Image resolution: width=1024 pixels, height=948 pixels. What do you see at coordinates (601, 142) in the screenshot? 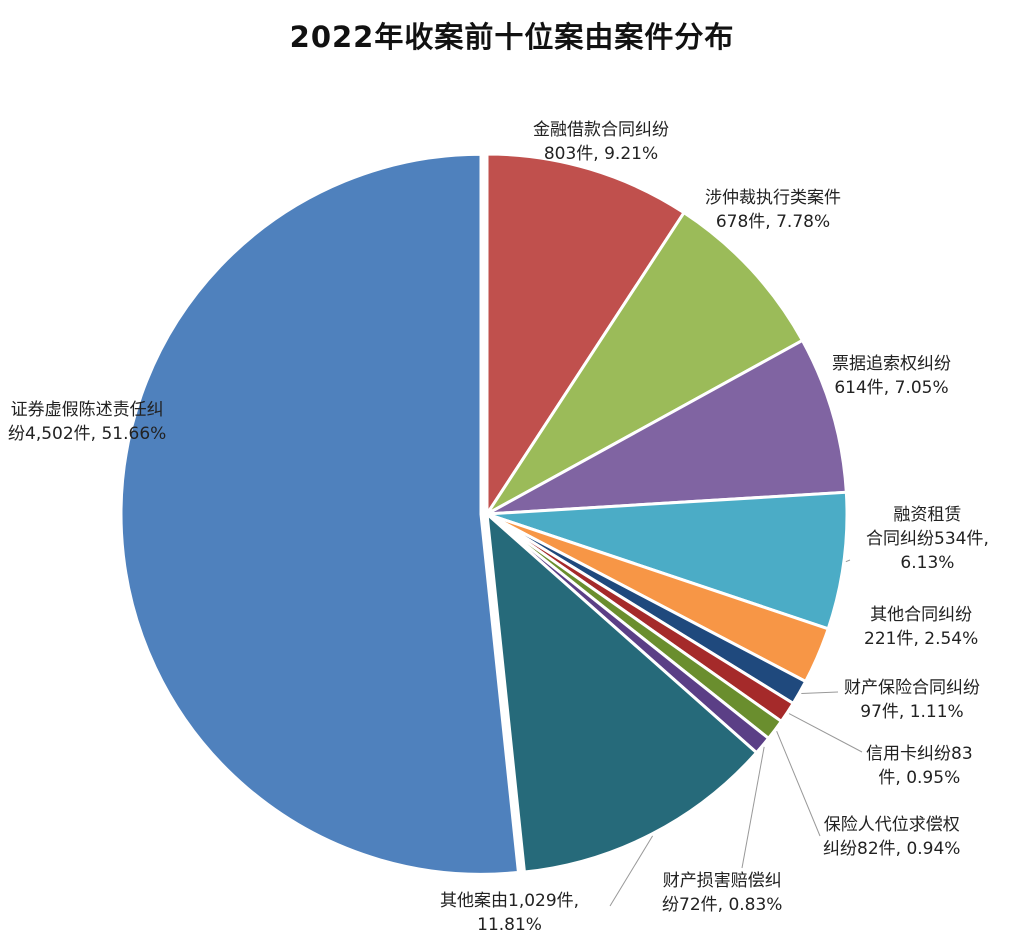
I see `slice-label-1: 金融借款合同纠纷 803件, 9.21%` at bounding box center [601, 142].